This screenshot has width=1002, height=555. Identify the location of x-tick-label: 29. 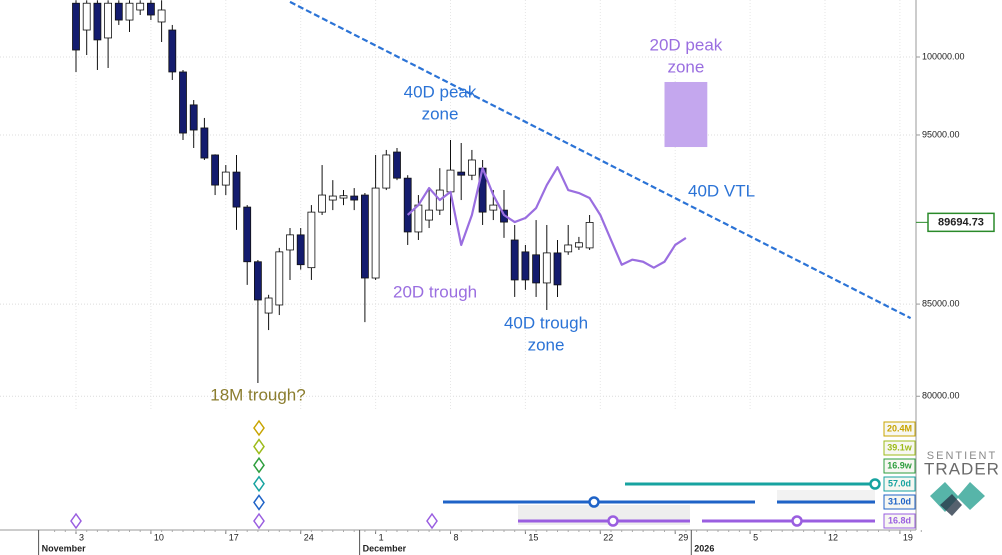
(683, 537).